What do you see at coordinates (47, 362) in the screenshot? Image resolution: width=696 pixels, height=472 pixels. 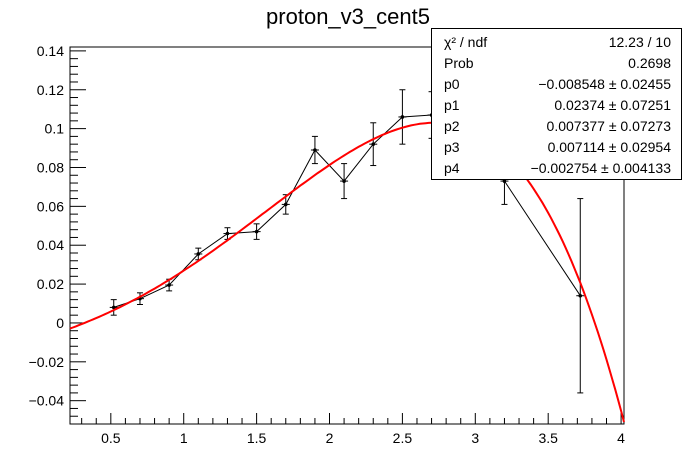 I see `y-tick-label: −0.02` at bounding box center [47, 362].